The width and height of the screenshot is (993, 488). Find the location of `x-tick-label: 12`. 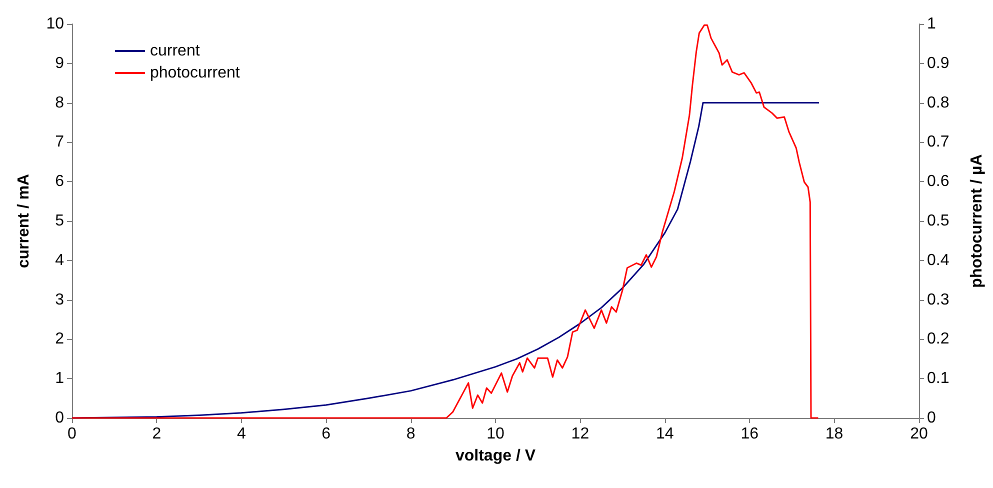

x-tick-label: 12 is located at coordinates (580, 434).